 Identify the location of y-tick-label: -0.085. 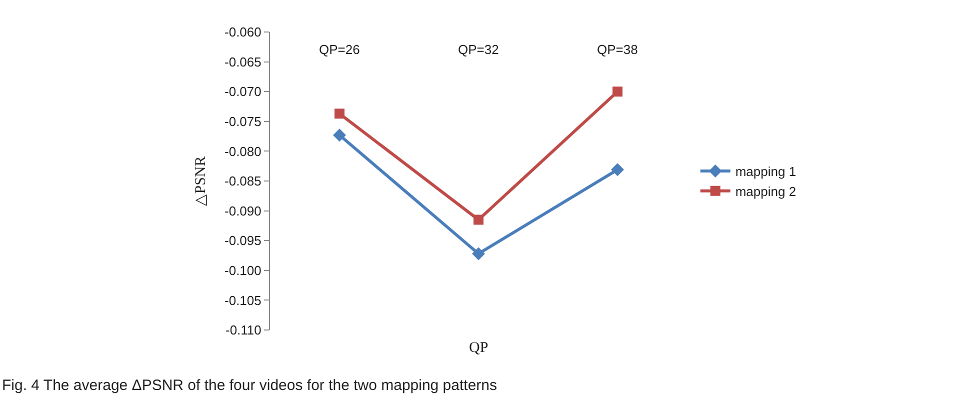
(243, 181).